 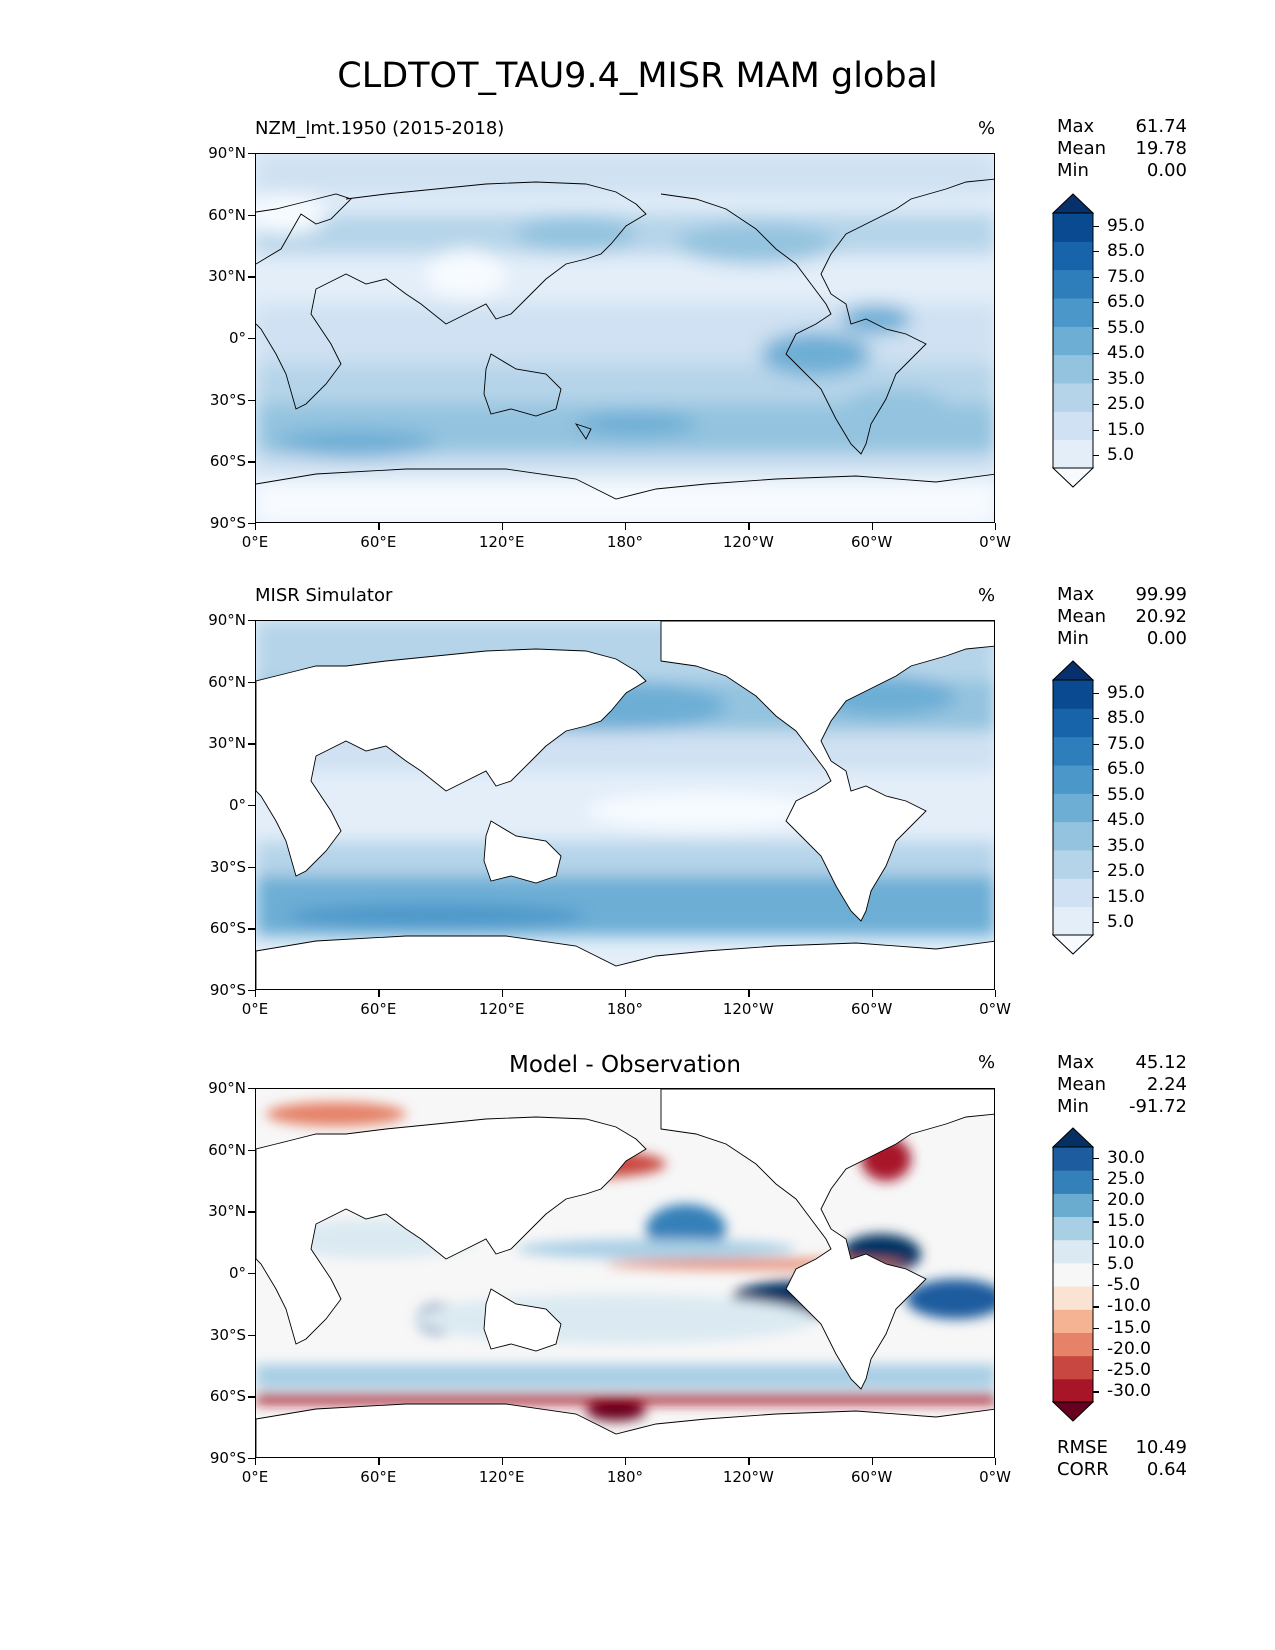 What do you see at coordinates (1166, 170) in the screenshot?
I see `stat-min-value: 0.00` at bounding box center [1166, 170].